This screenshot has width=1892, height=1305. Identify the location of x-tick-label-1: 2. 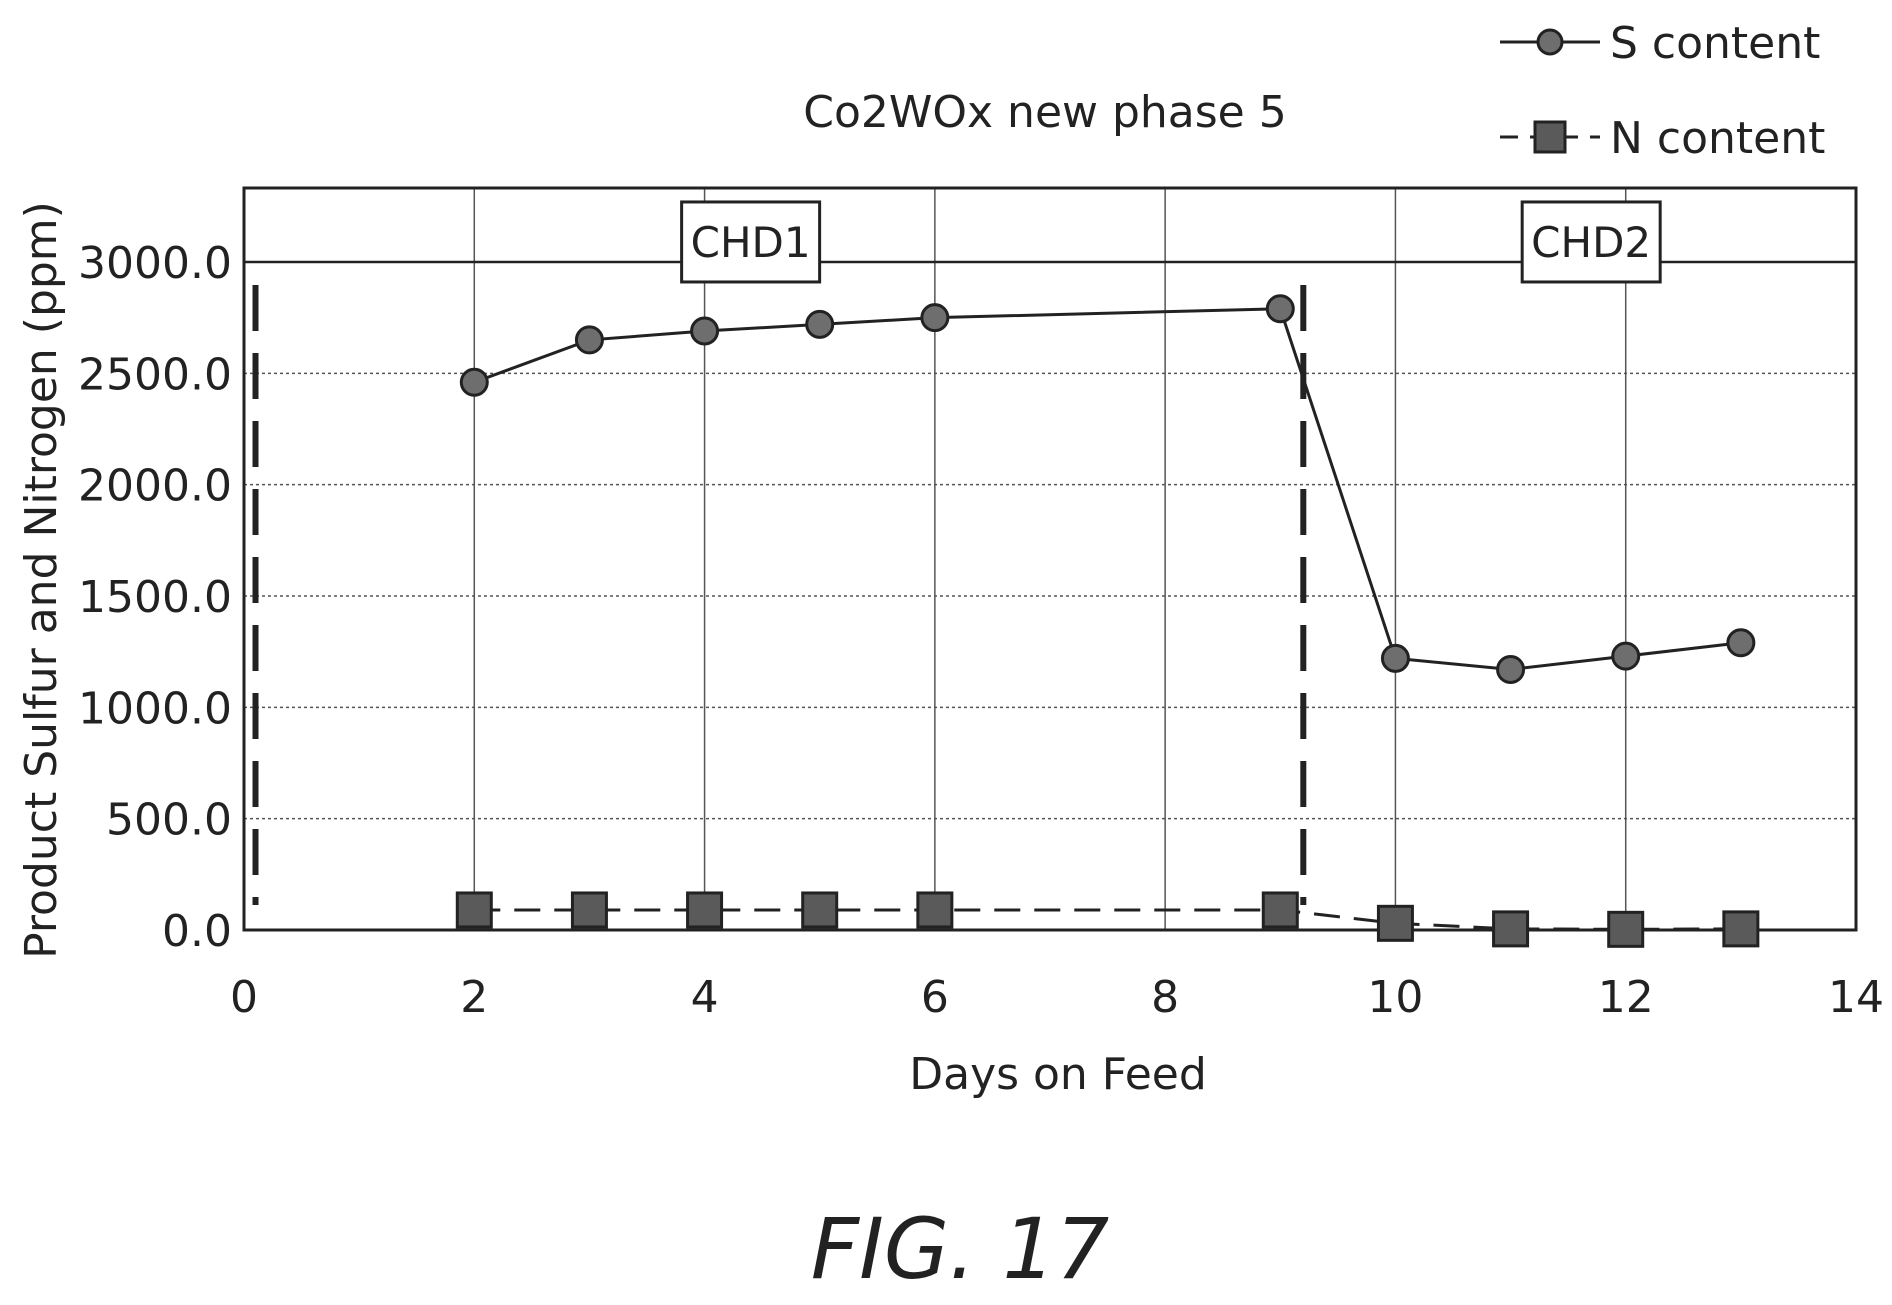
(474, 997).